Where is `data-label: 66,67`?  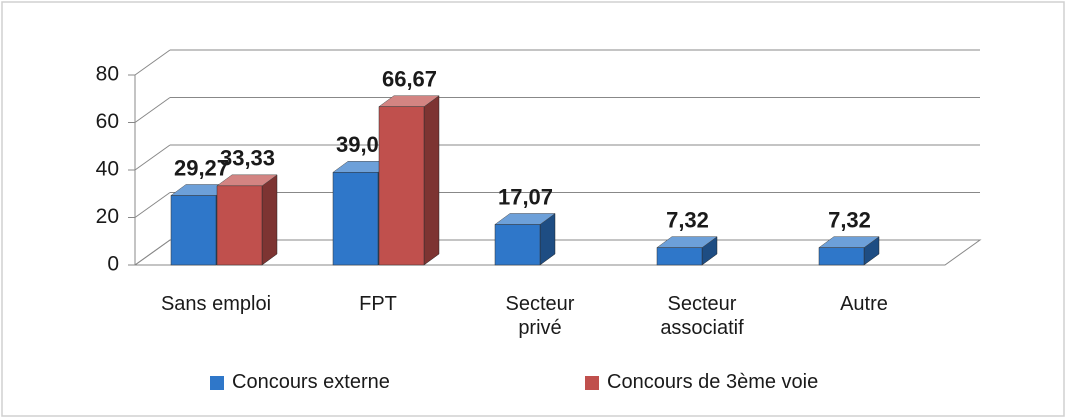
data-label: 66,67 is located at coordinates (409, 78).